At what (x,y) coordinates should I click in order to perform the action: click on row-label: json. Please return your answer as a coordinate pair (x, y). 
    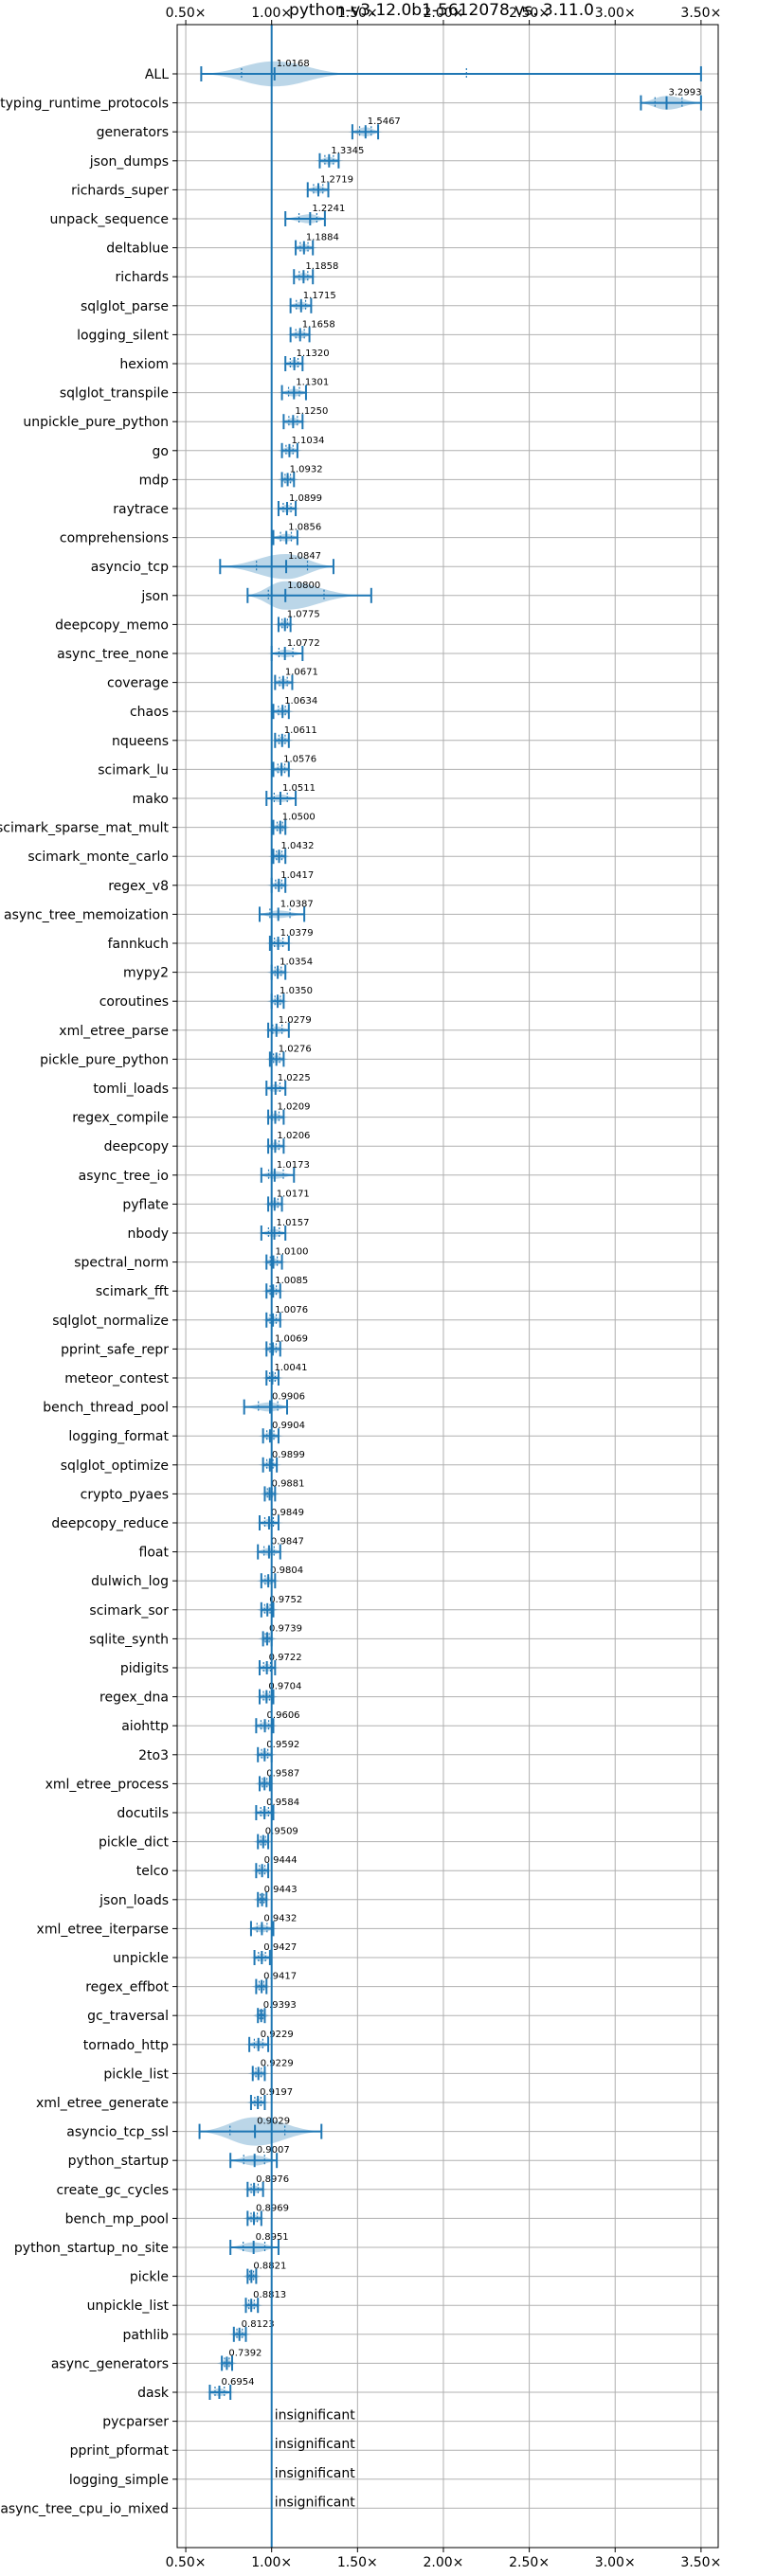
    Looking at the image, I should click on (154, 596).